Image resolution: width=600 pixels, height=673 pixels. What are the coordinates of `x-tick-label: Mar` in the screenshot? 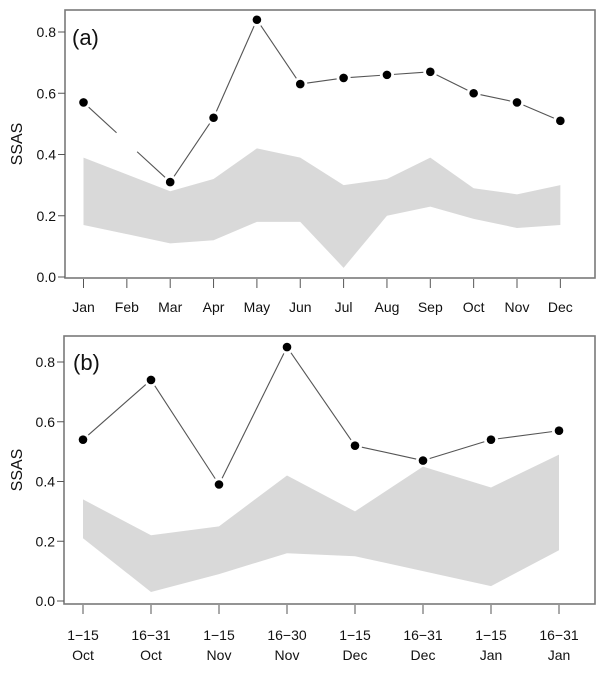 It's located at (170, 307).